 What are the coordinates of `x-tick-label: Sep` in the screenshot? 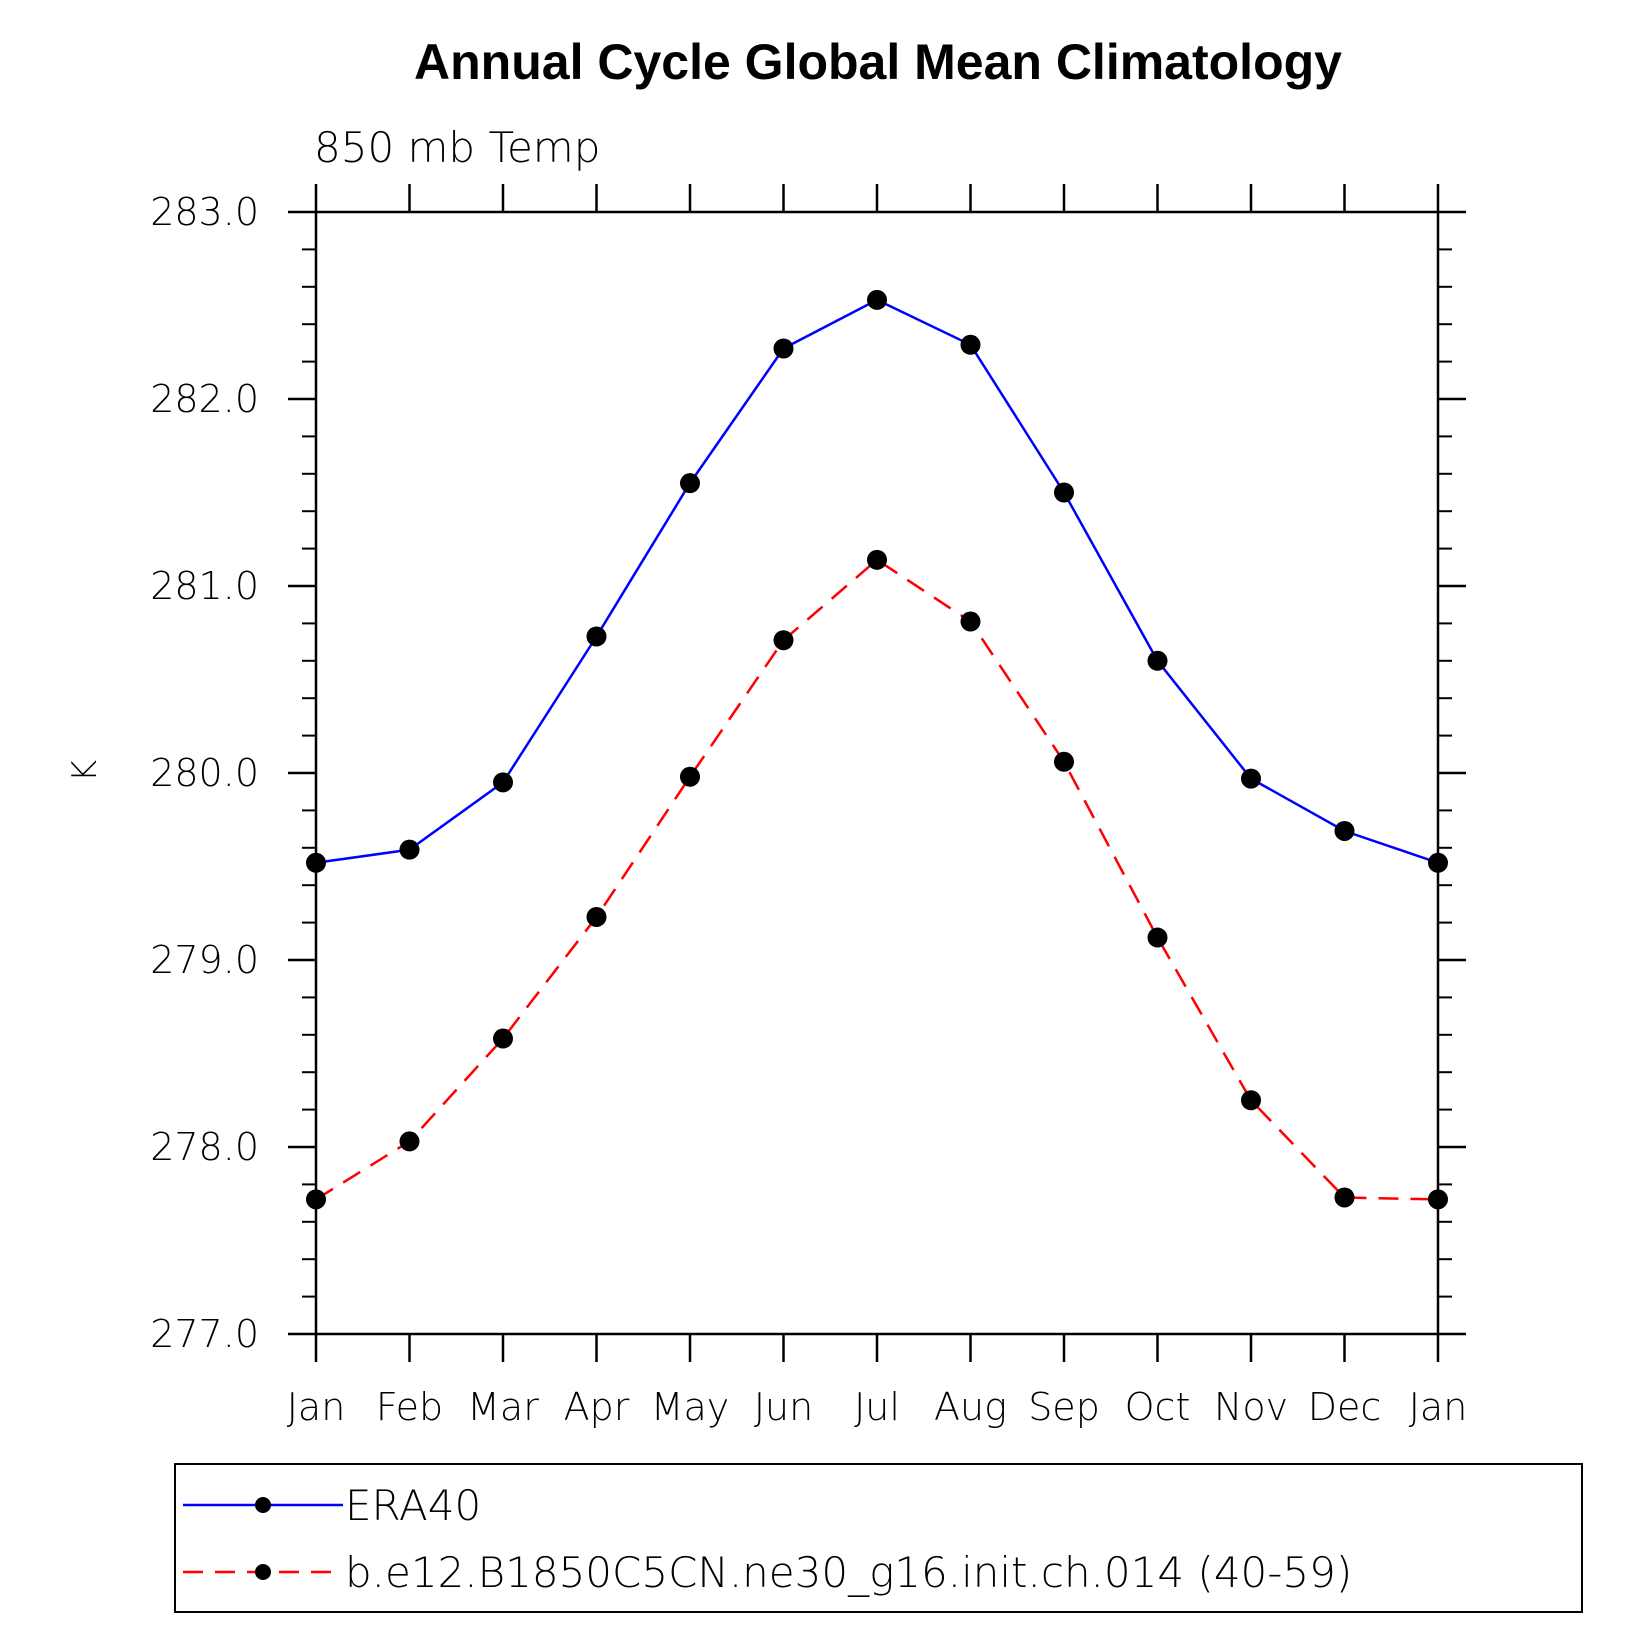 It's located at (1064, 1407).